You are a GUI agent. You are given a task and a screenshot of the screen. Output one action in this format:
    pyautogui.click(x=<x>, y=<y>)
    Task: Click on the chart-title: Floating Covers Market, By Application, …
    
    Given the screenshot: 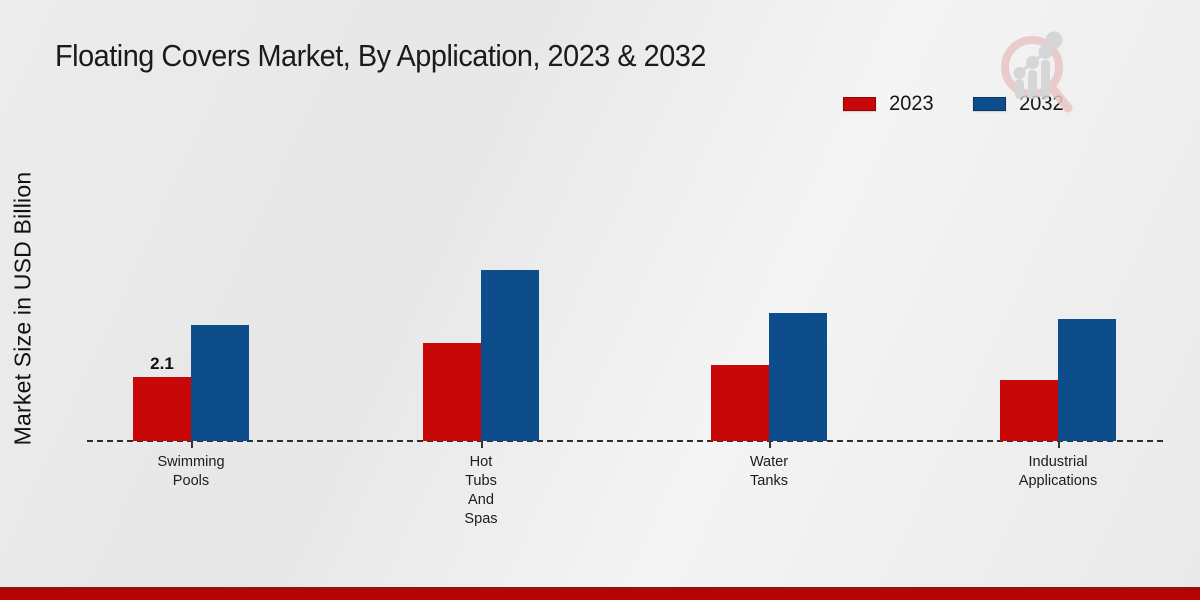 What is the action you would take?
    pyautogui.click(x=380, y=55)
    